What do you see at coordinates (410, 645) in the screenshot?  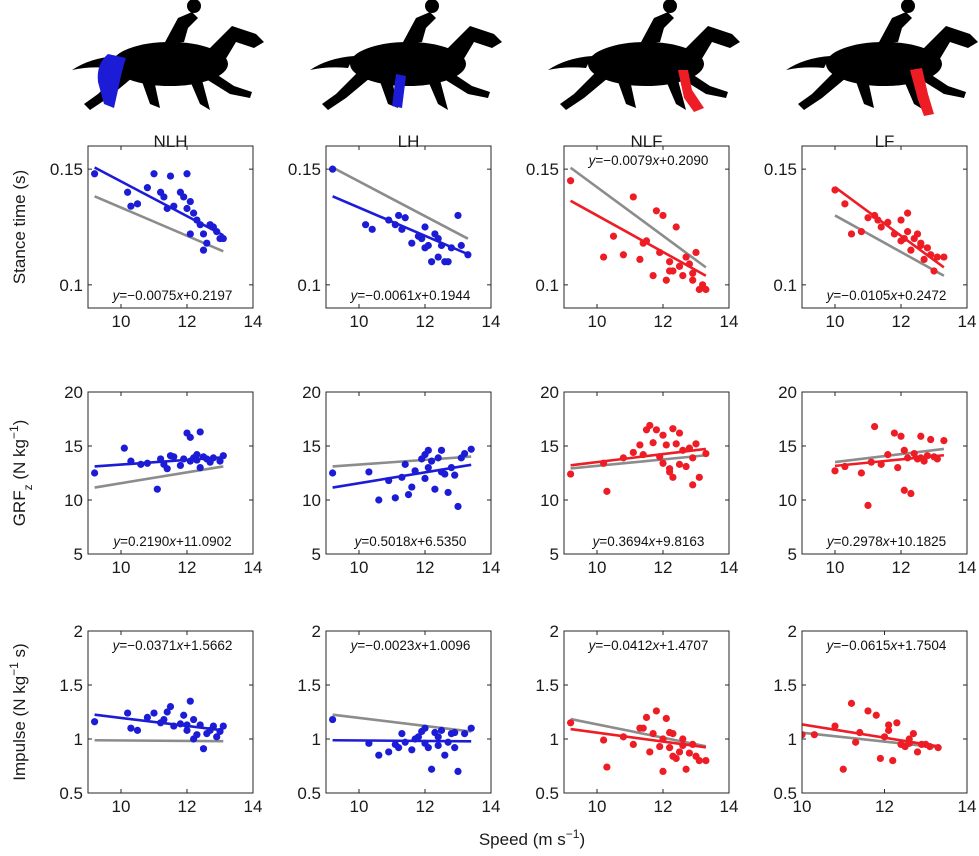 I see `equation-label: y=−0.0023x+1.0096` at bounding box center [410, 645].